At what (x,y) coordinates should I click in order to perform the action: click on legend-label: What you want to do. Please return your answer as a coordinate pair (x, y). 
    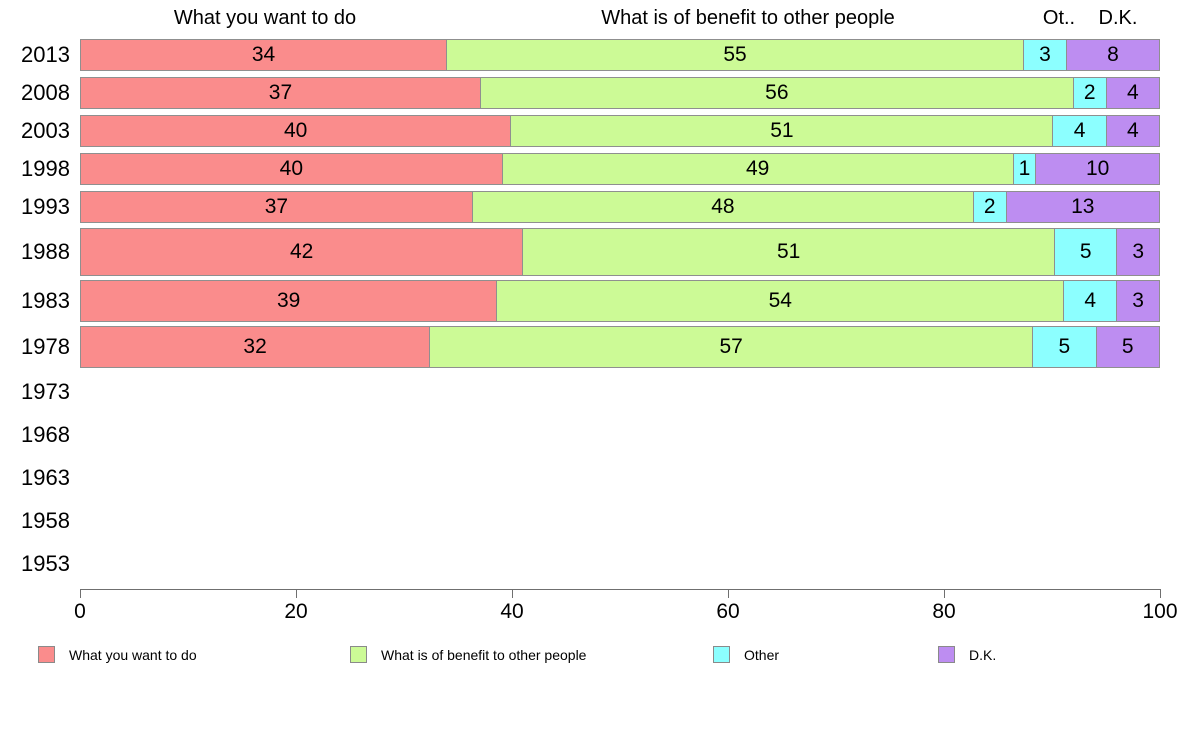
    Looking at the image, I should click on (133, 654).